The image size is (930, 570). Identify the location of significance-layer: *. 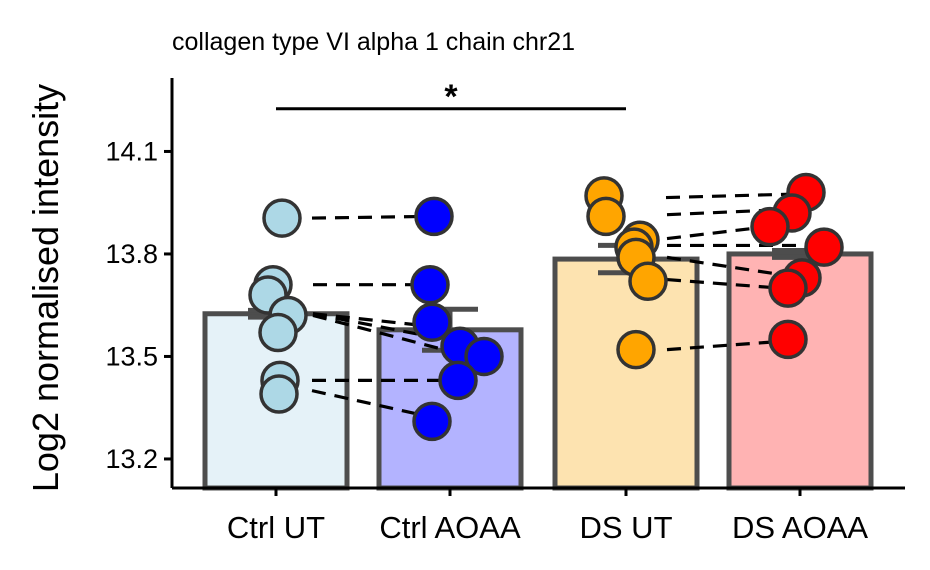
(451, 97).